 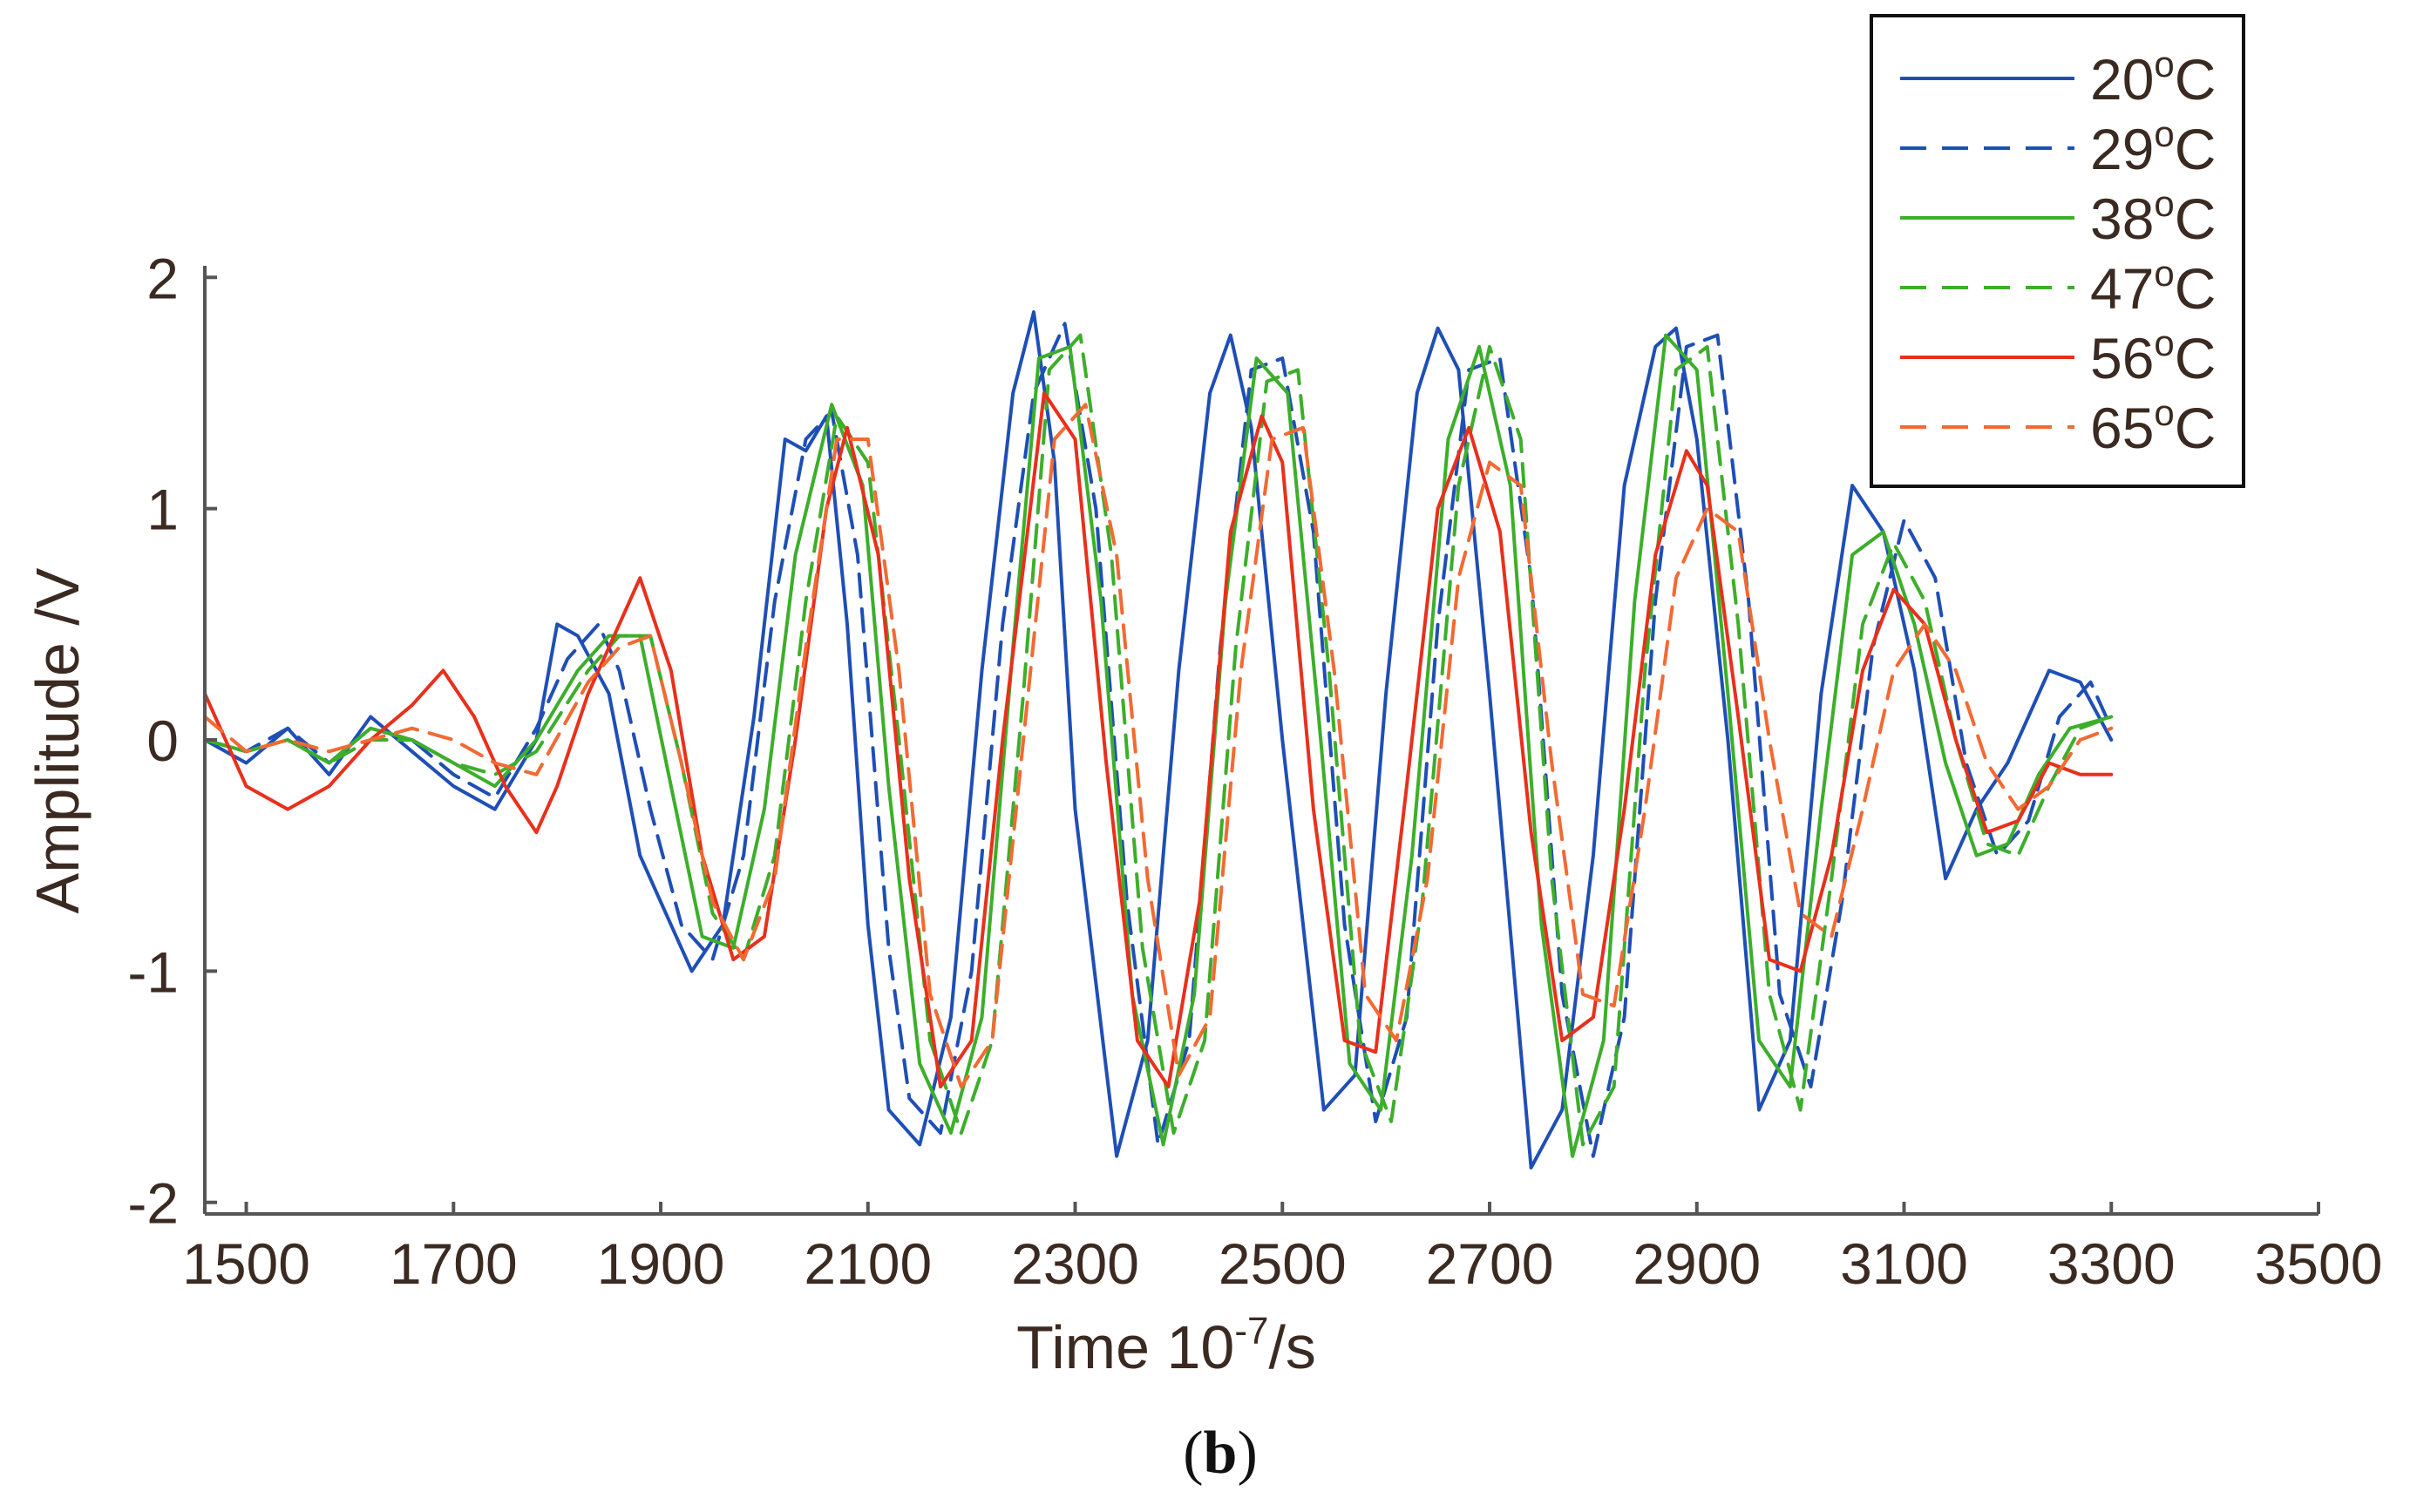 I want to click on legend-label-47: 47oC, so click(x=2153, y=287).